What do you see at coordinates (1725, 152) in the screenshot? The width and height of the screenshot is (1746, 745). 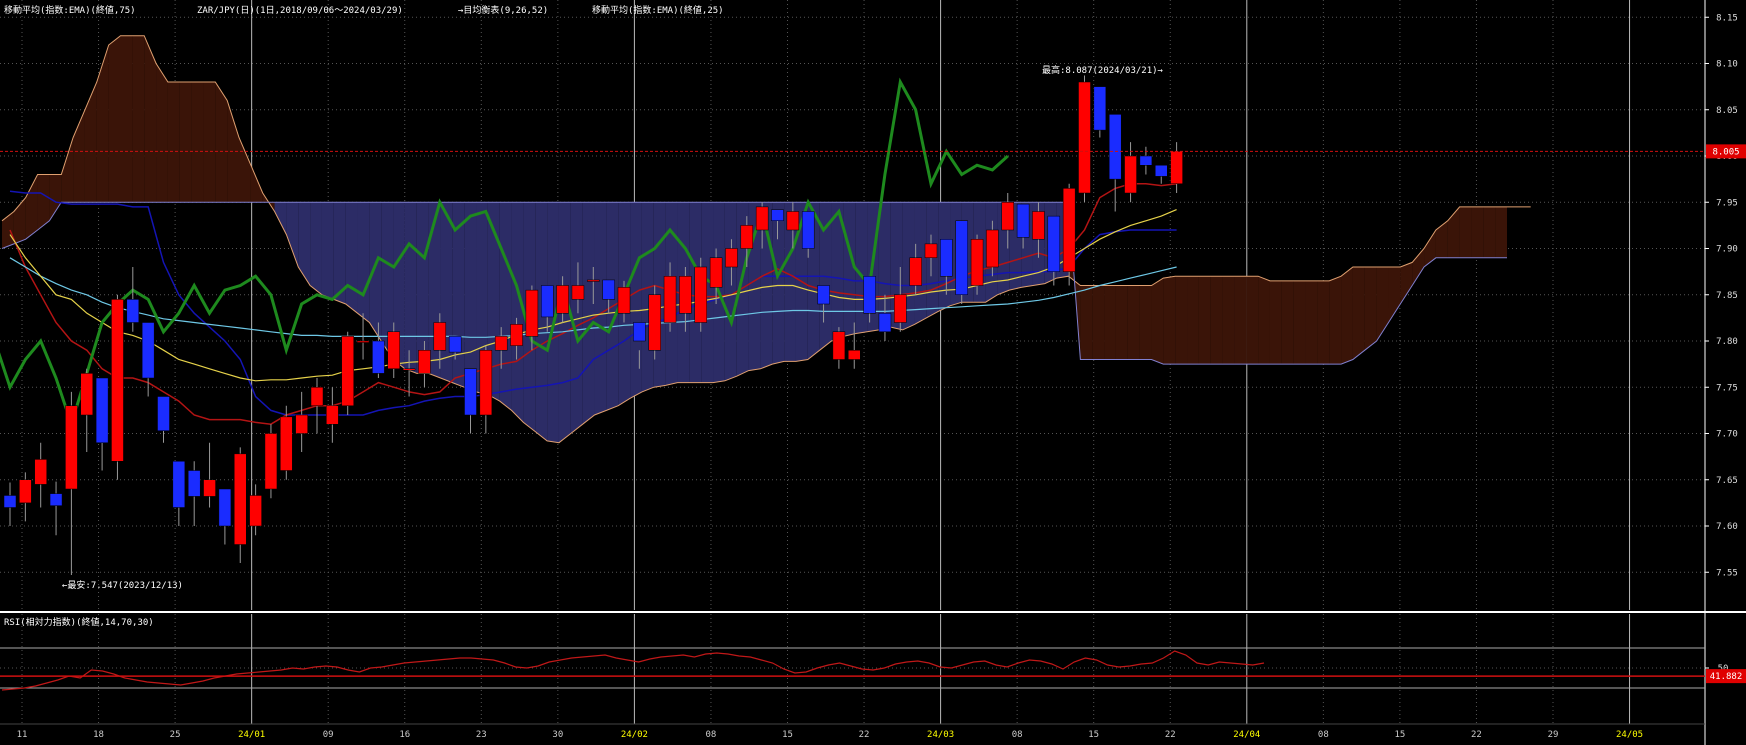 I see `current-price-value: 8.005` at bounding box center [1725, 152].